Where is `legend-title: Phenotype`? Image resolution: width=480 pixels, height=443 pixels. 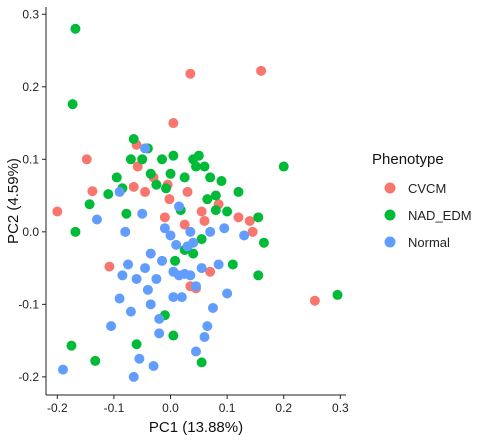
legend-title: Phenotype is located at coordinates (408, 159).